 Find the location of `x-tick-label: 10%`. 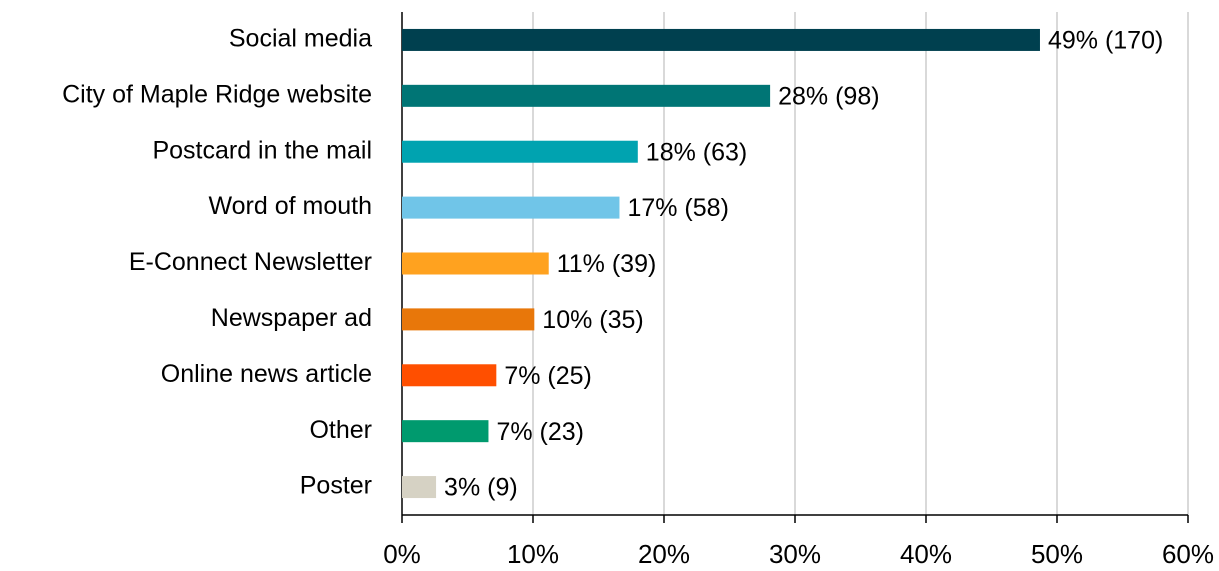

x-tick-label: 10% is located at coordinates (533, 554).